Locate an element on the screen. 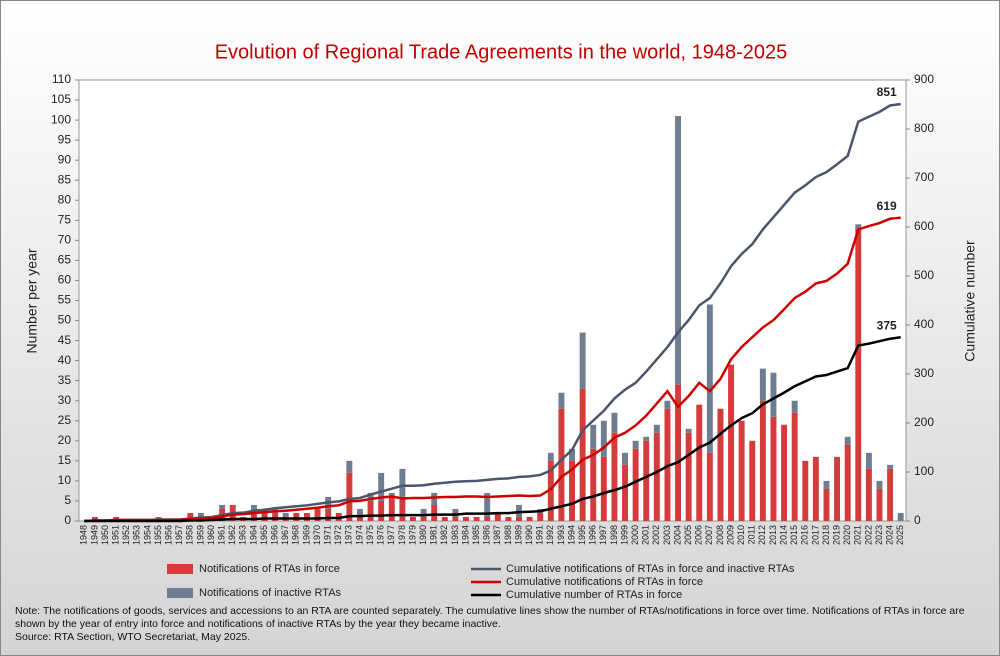 Image resolution: width=1000 pixels, height=656 pixels. y-tick-label: 35 is located at coordinates (65, 380).